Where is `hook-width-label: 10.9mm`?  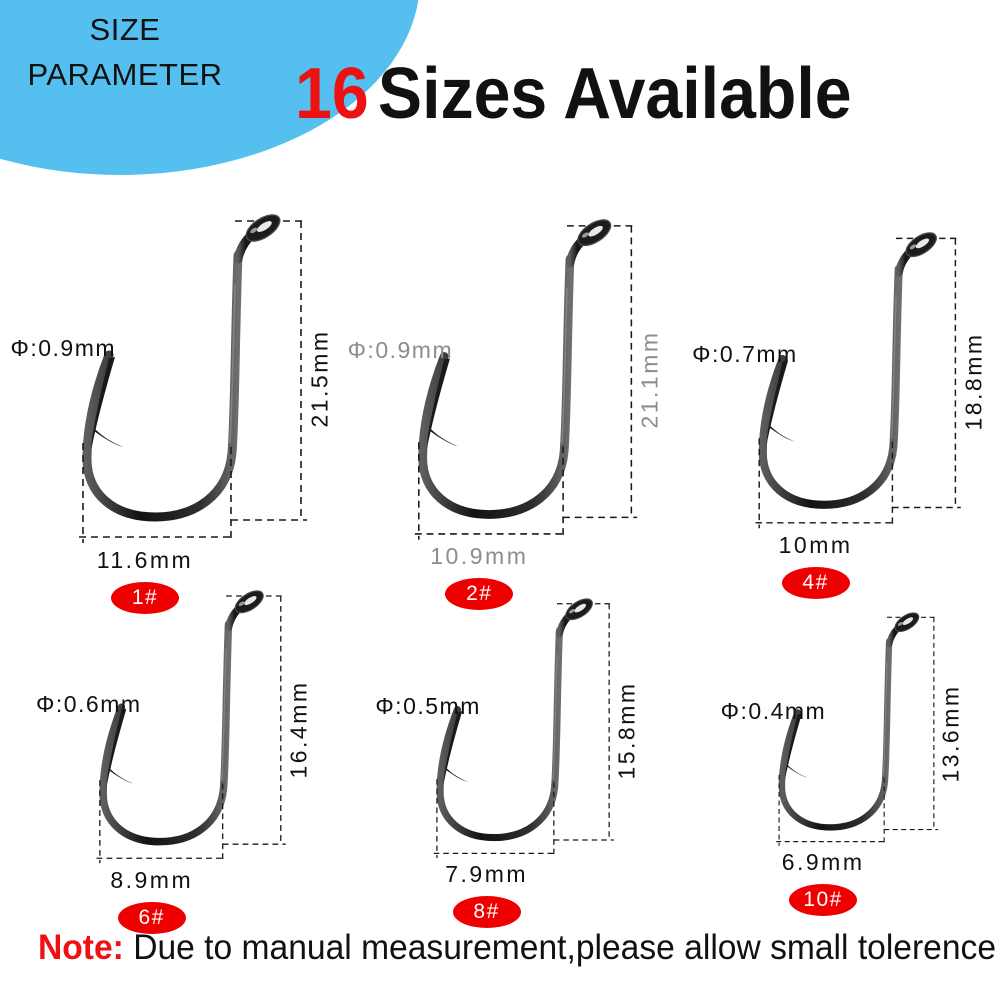 hook-width-label: 10.9mm is located at coordinates (479, 556).